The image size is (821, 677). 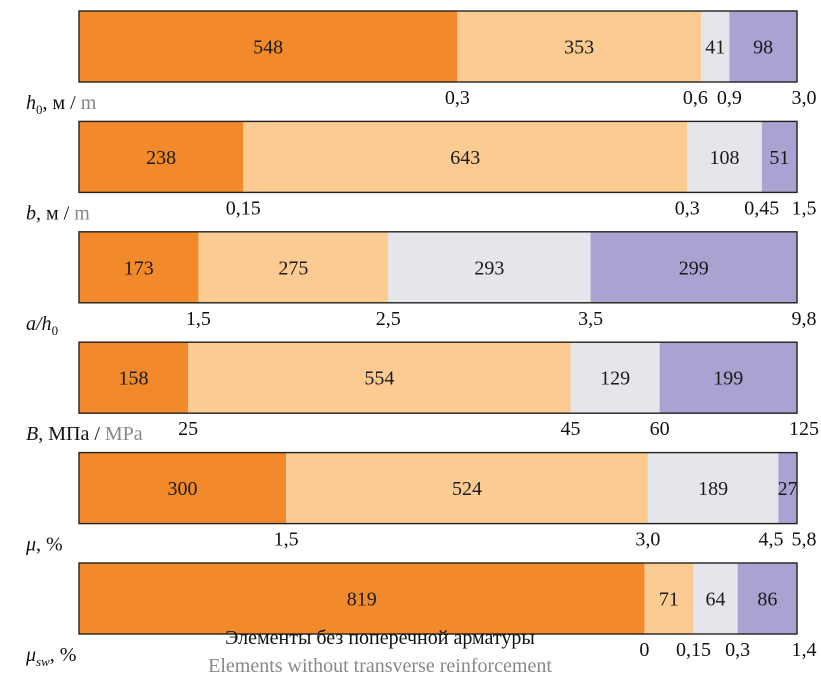 What do you see at coordinates (388, 319) in the screenshot?
I see `tick-label: 2,5` at bounding box center [388, 319].